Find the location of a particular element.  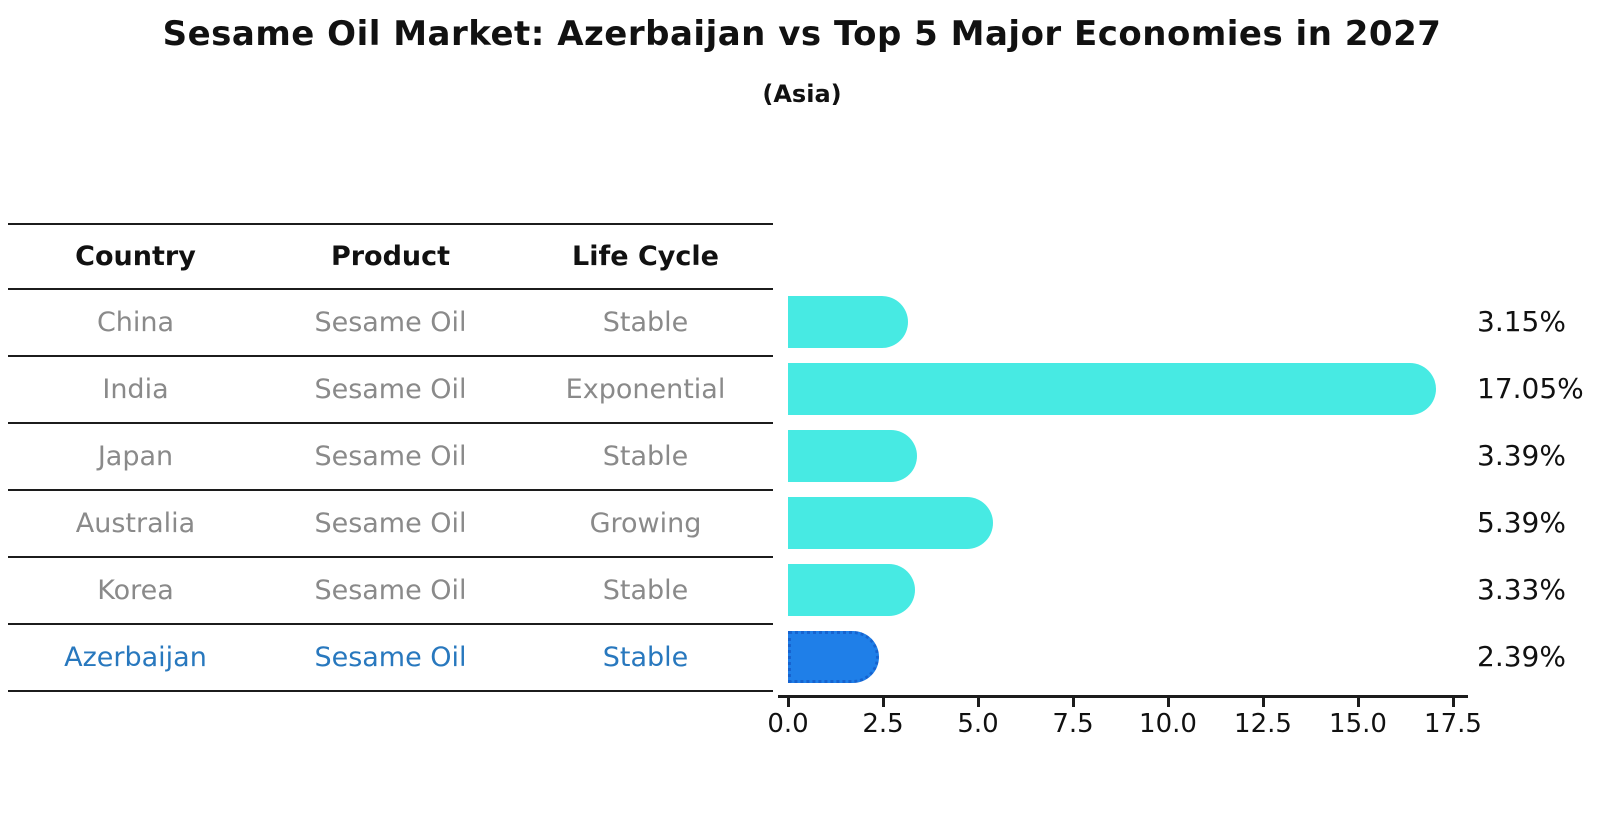

col-header-product: Product is located at coordinates (390, 256).